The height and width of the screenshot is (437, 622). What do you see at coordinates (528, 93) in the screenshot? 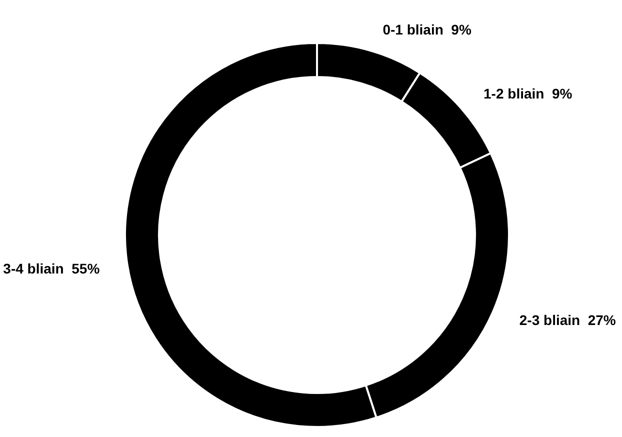
I see `slice-label: 1-2 bliain 9%` at bounding box center [528, 93].